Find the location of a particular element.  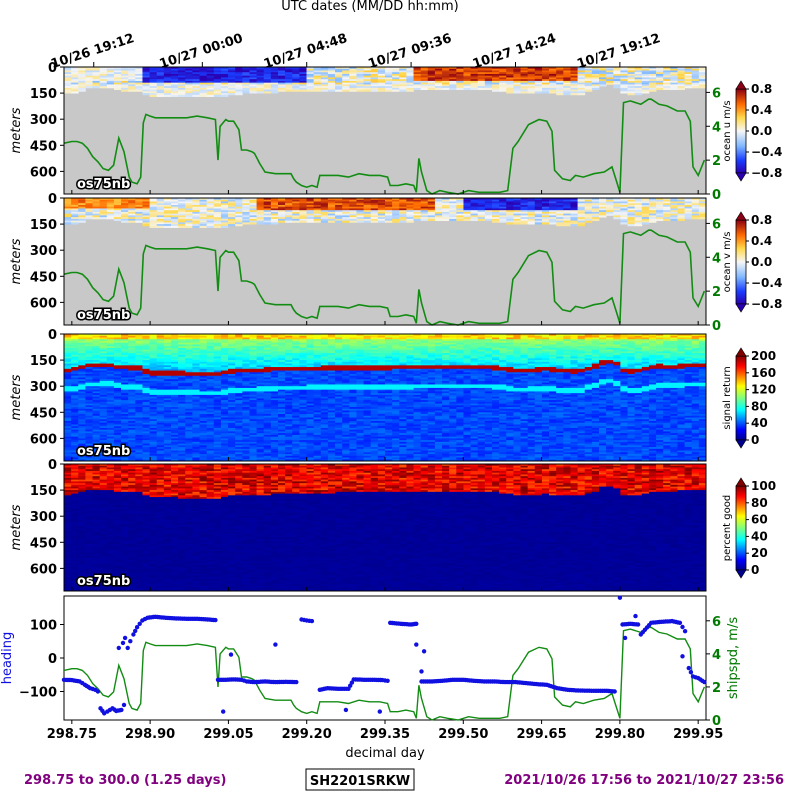

panel-u-depth-axis-label: meters is located at coordinates (16, 130).